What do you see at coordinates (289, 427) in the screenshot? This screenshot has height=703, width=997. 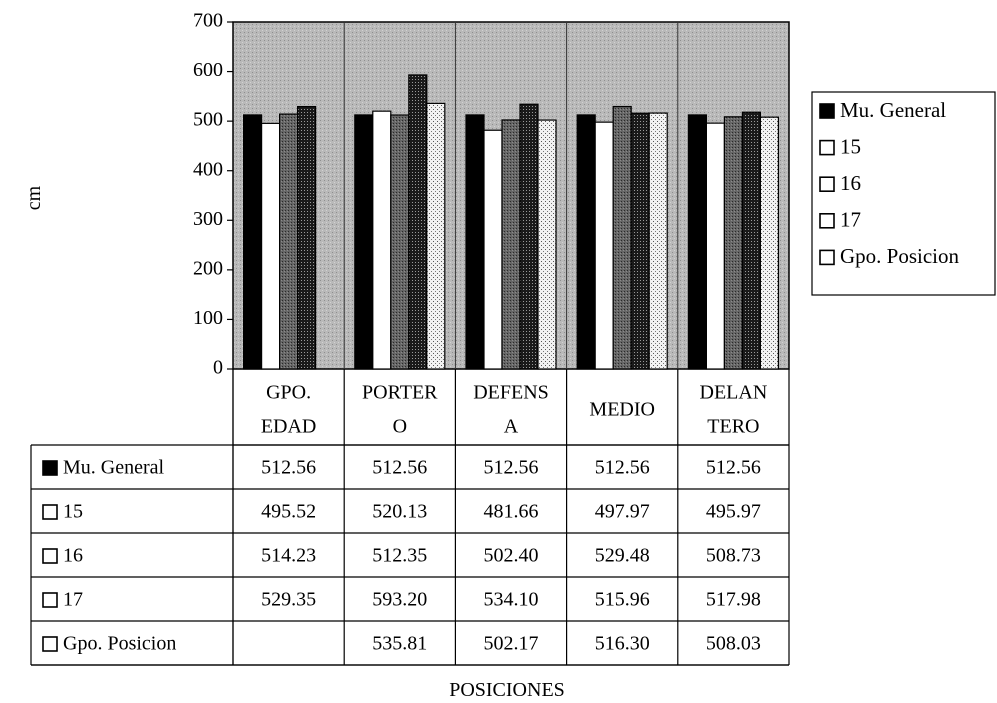 I see `category-label: EDAD` at bounding box center [289, 427].